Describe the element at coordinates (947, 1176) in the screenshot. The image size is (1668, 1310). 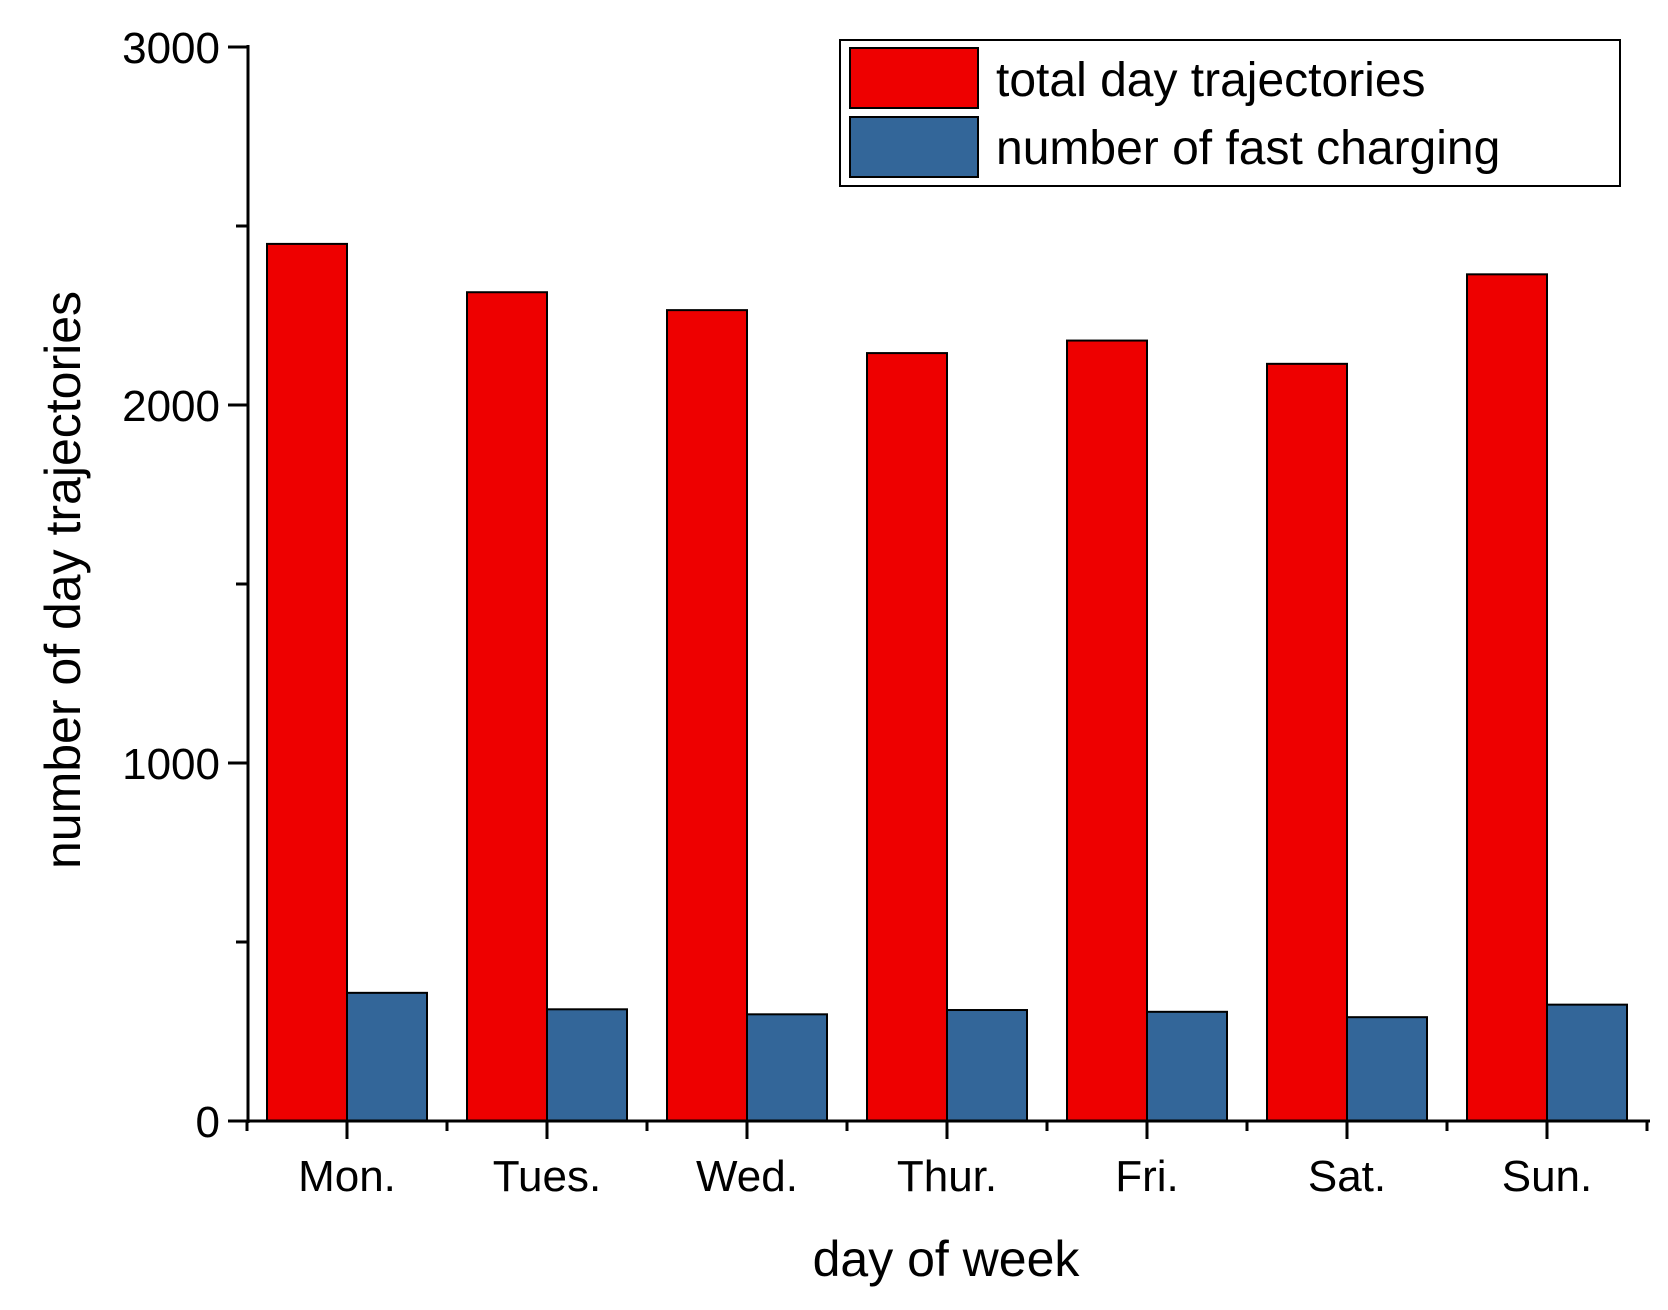
I see `x-tick-label-thur: Thur.` at that location.